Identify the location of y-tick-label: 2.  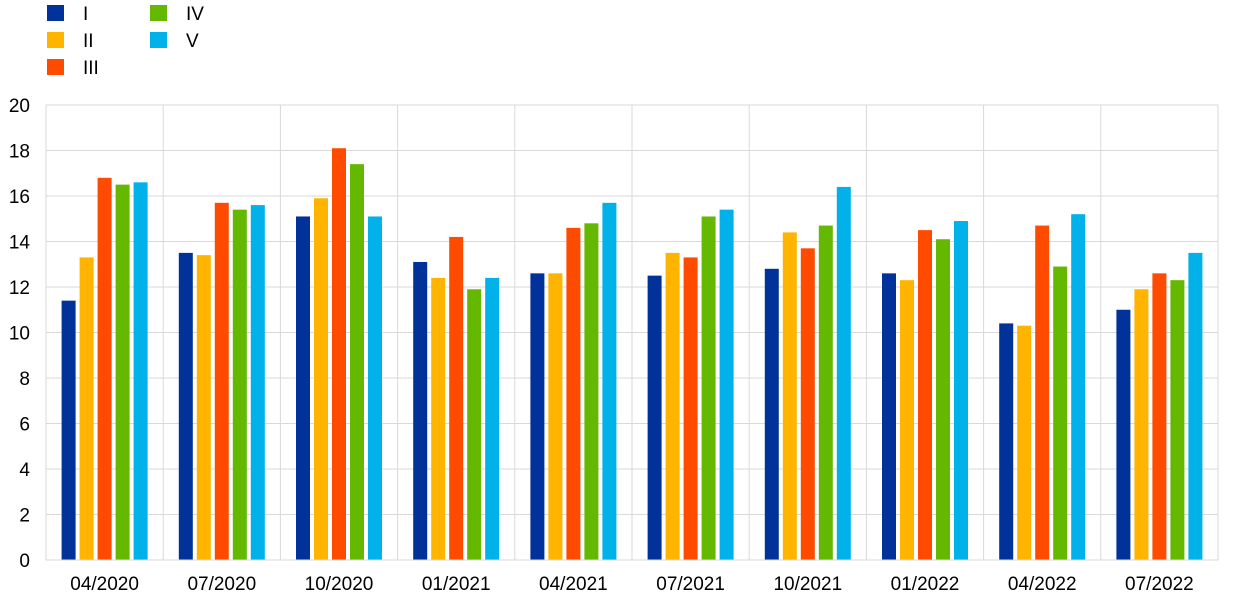
(24, 516).